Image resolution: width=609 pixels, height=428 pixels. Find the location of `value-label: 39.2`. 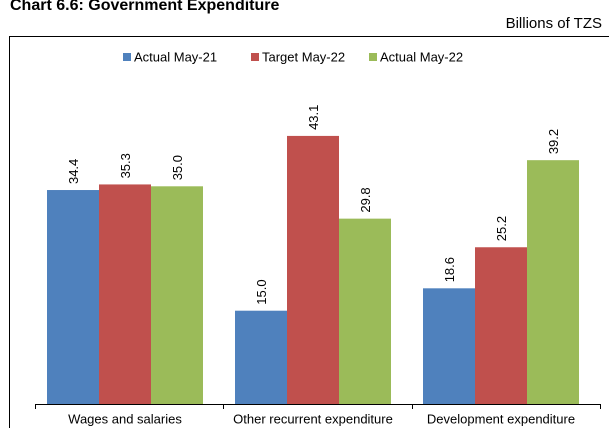

value-label: 39.2 is located at coordinates (553, 141).